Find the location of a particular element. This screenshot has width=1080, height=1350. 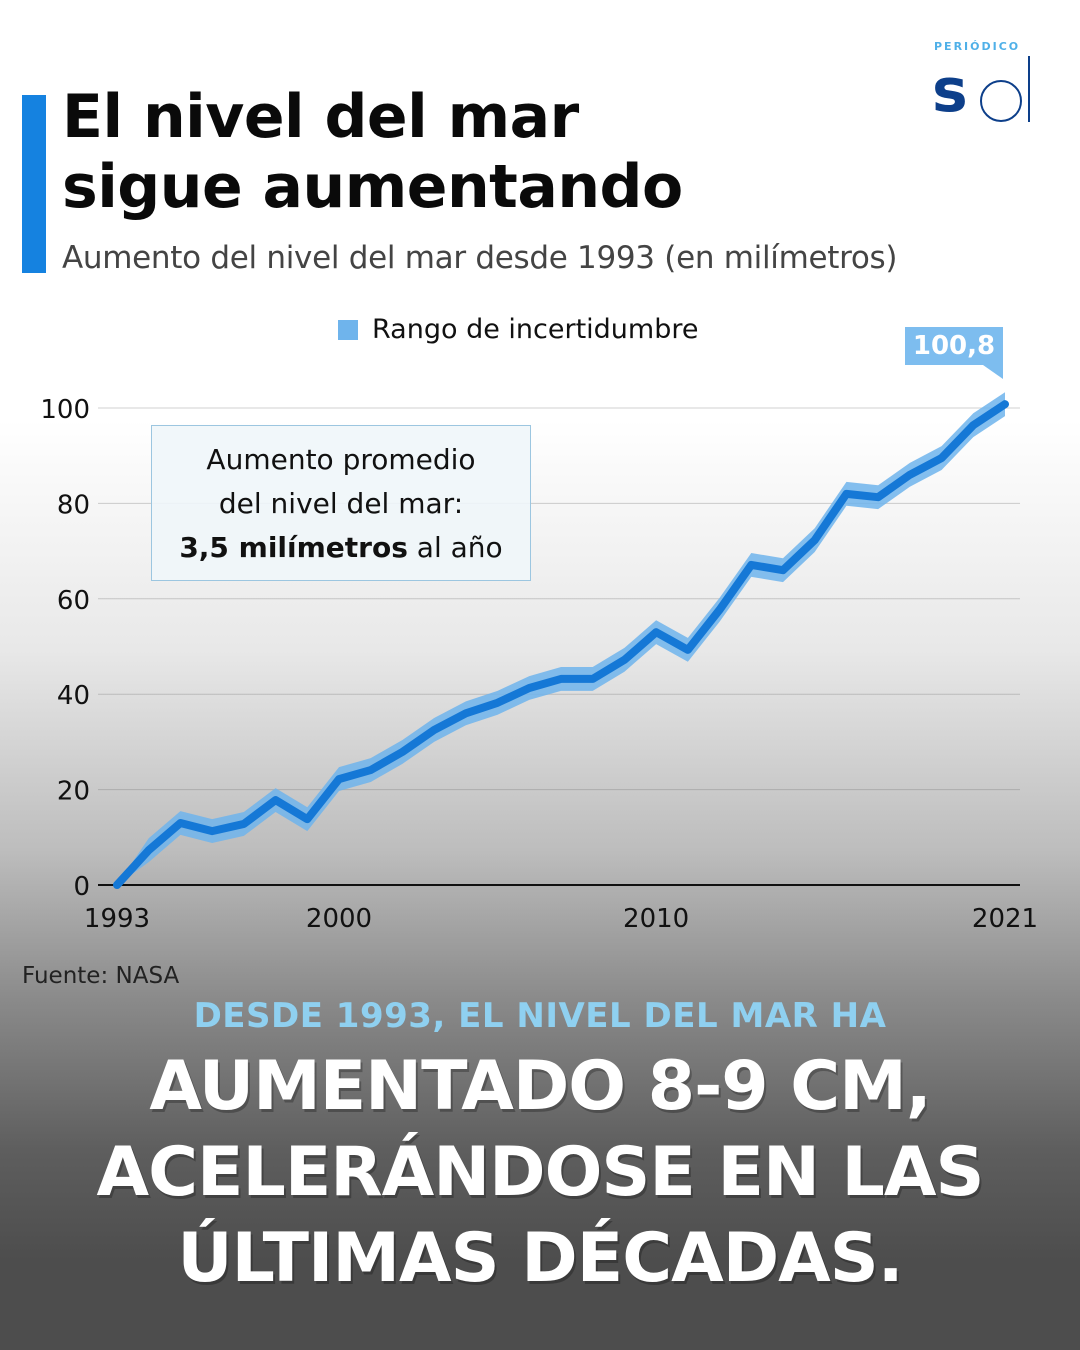

end-value-label: 100,8 is located at coordinates (954, 346).